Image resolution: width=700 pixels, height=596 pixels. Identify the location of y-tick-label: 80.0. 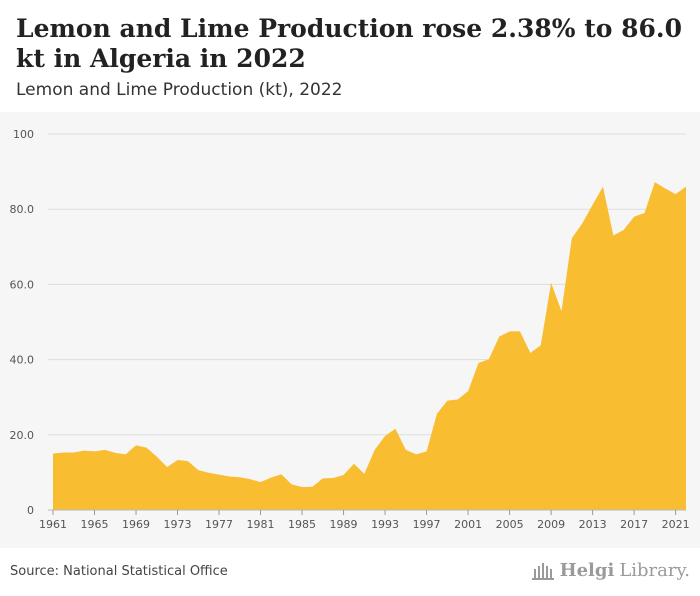
(22, 209).